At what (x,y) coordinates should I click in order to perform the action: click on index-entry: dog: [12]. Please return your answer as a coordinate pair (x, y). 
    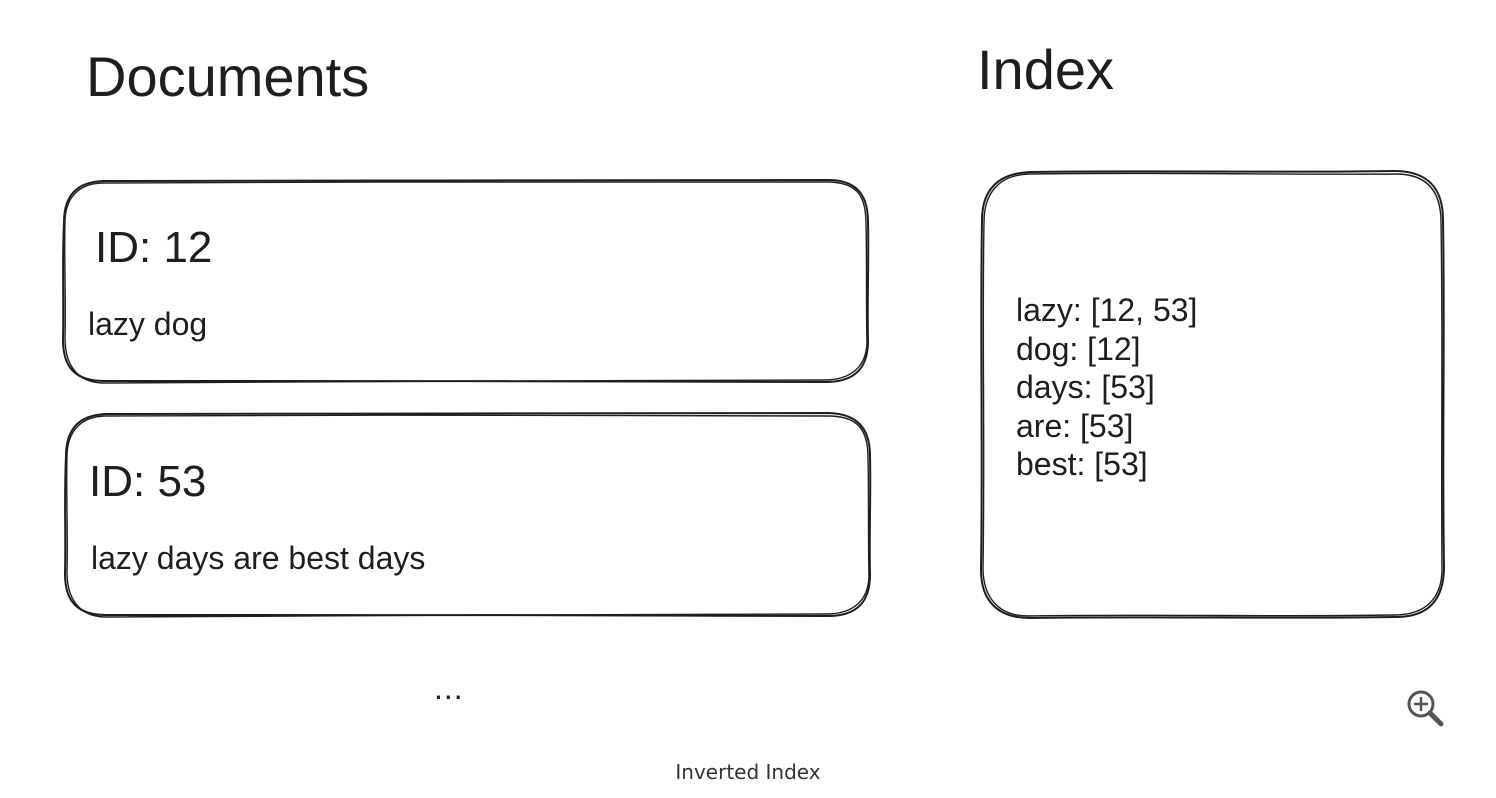
    Looking at the image, I should click on (1078, 348).